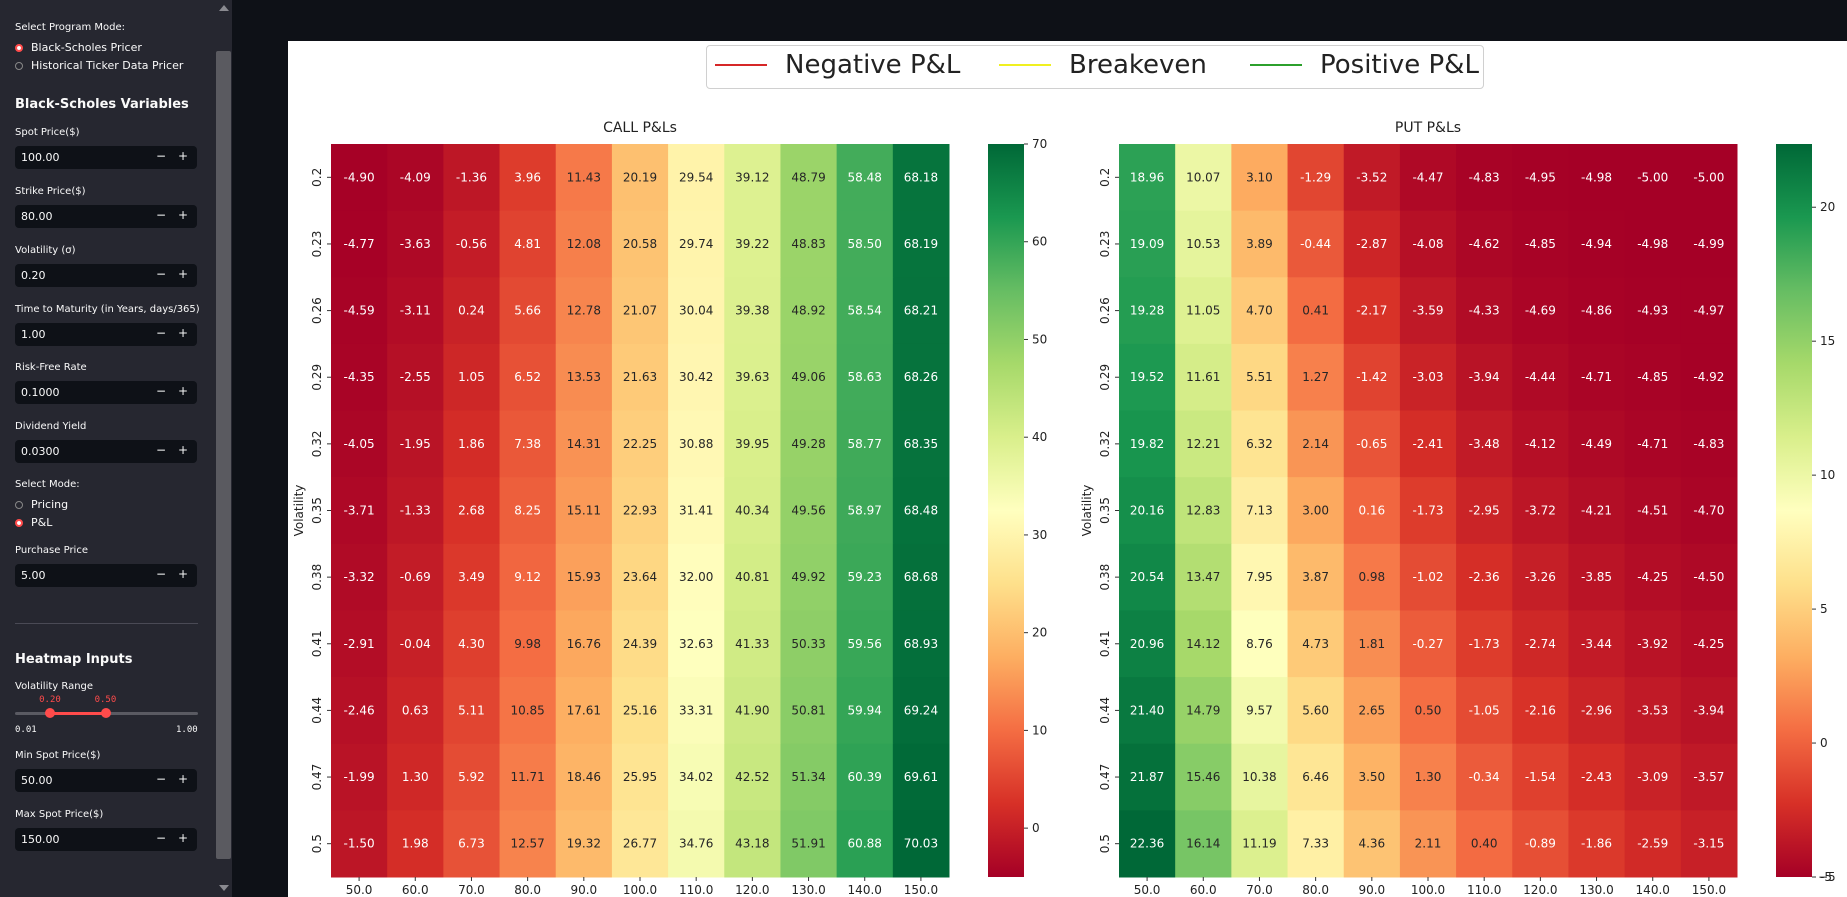 The image size is (1847, 897). I want to click on cell-label: 0.41, so click(1315, 311).